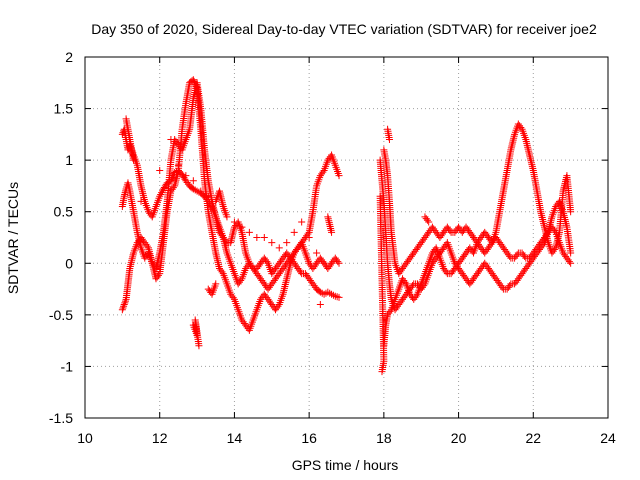  What do you see at coordinates (61, 315) in the screenshot?
I see `y-tick-label: -0.5` at bounding box center [61, 315].